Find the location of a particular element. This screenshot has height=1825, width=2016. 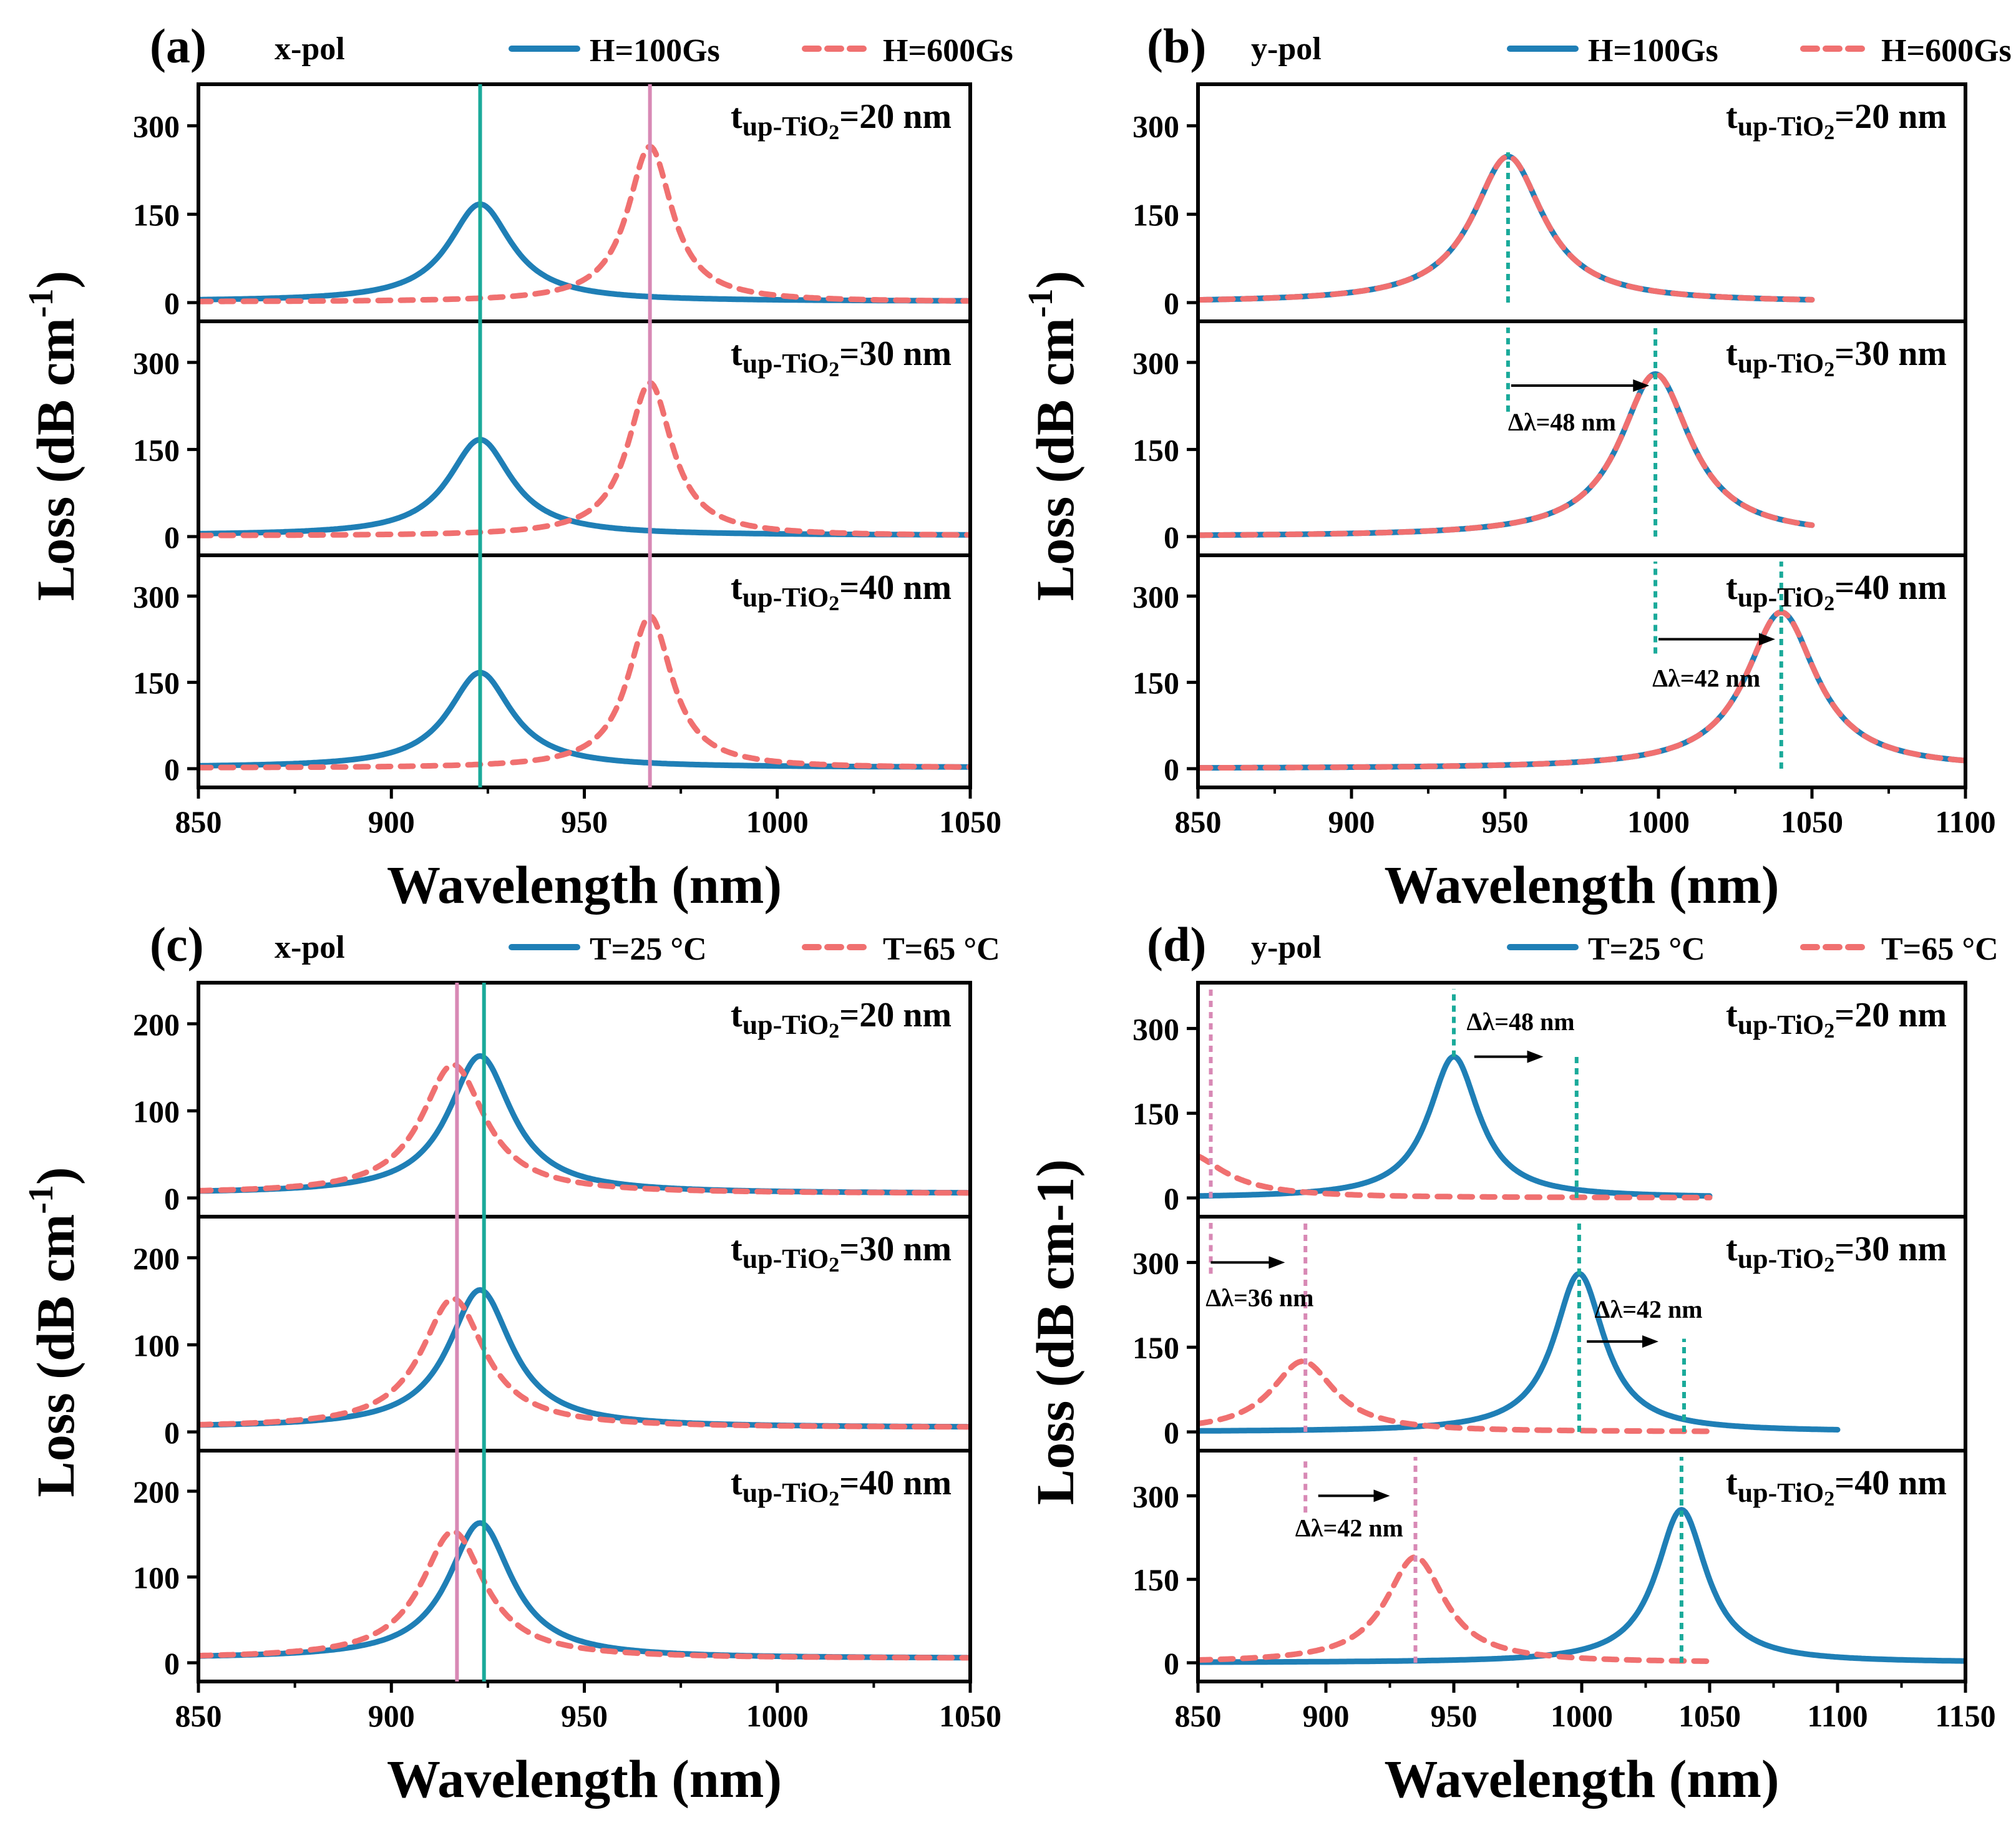

panel-label: (a) is located at coordinates (178, 46).